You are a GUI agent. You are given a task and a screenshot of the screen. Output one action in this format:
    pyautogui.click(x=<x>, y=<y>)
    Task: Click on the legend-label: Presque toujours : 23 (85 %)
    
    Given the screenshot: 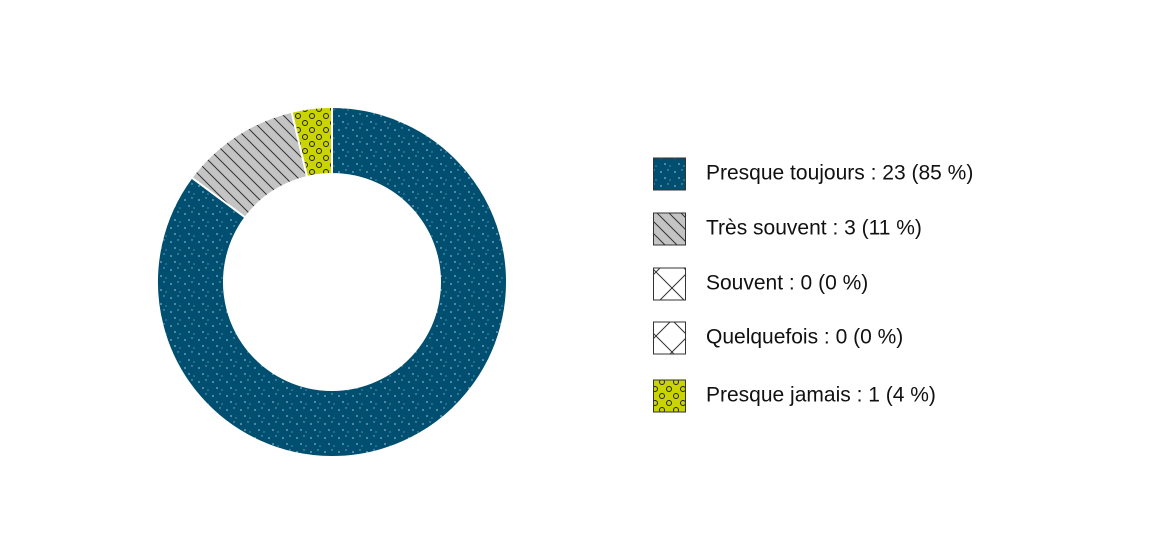 What is the action you would take?
    pyautogui.click(x=839, y=173)
    